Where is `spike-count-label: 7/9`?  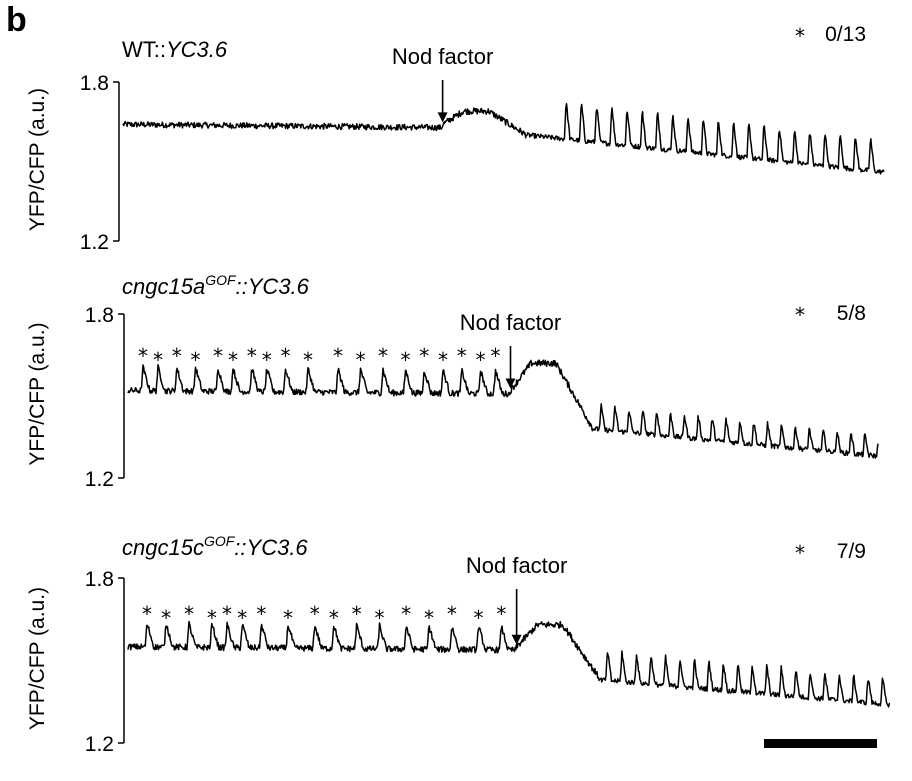
spike-count-label: 7/9 is located at coordinates (851, 551).